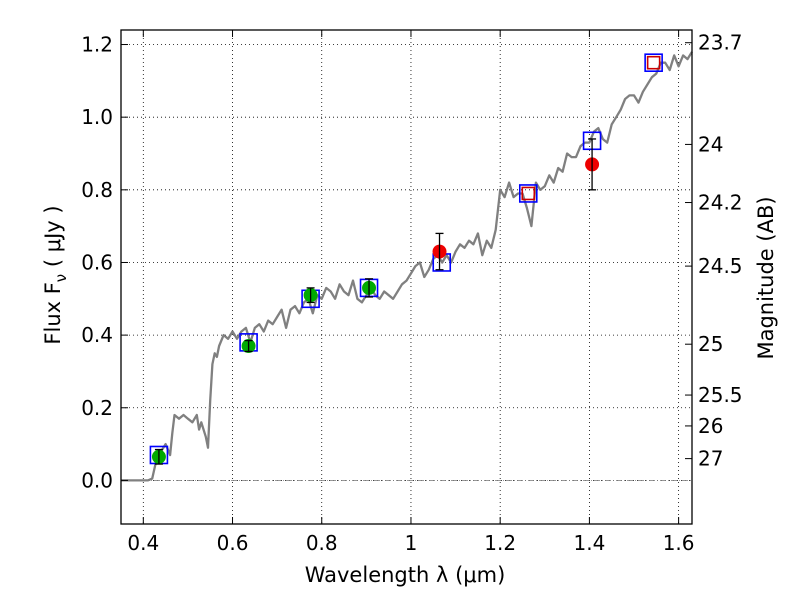 The image size is (800, 600). What do you see at coordinates (710, 426) in the screenshot?
I see `y2-tick-label: 26` at bounding box center [710, 426].